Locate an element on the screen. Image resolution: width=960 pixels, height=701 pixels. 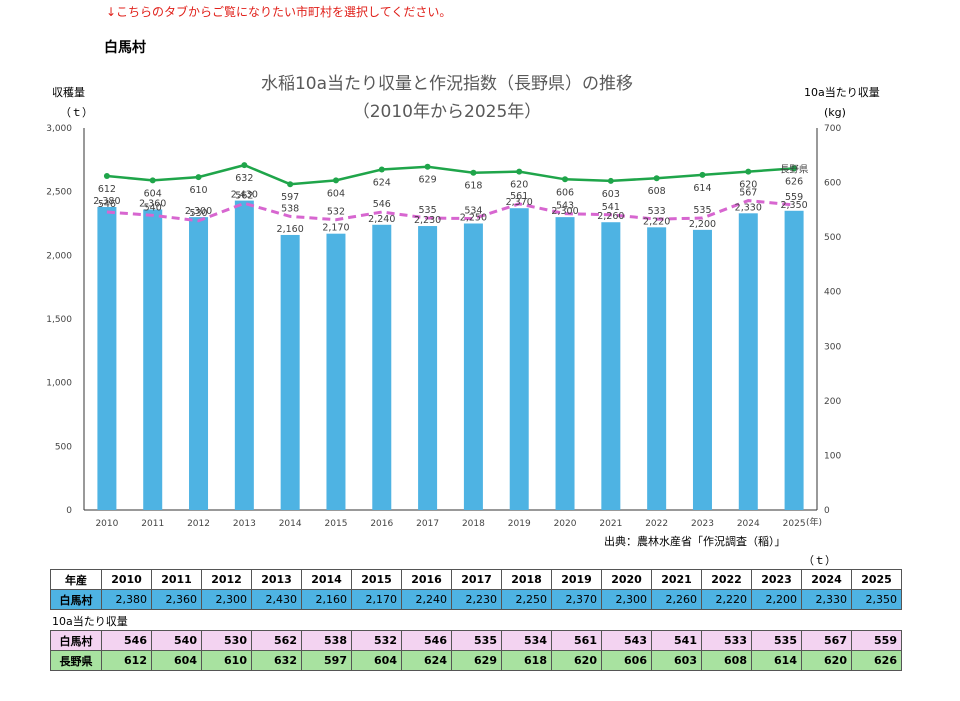
nagano-per-area-cell: 629 is located at coordinates (476, 660).